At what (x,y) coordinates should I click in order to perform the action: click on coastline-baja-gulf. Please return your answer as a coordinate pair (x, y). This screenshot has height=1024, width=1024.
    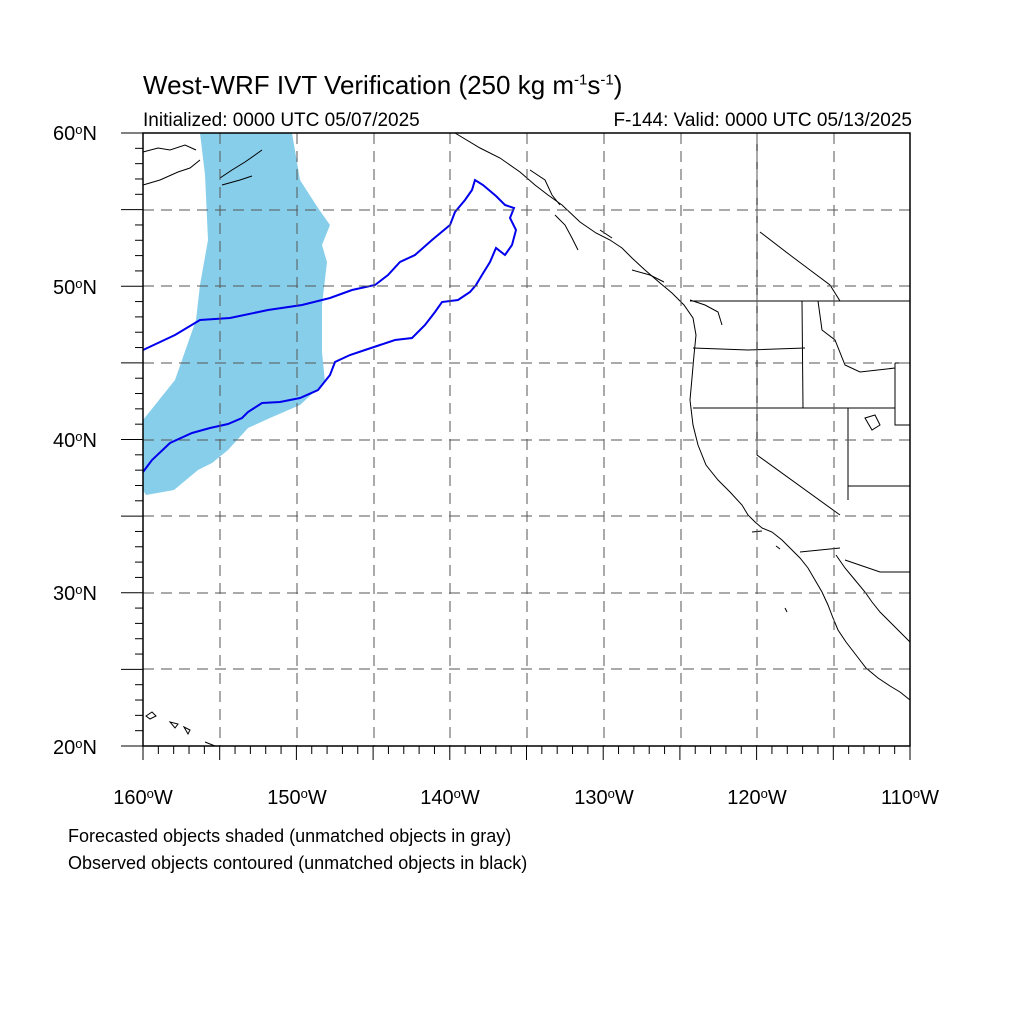
    Looking at the image, I should click on (873, 598).